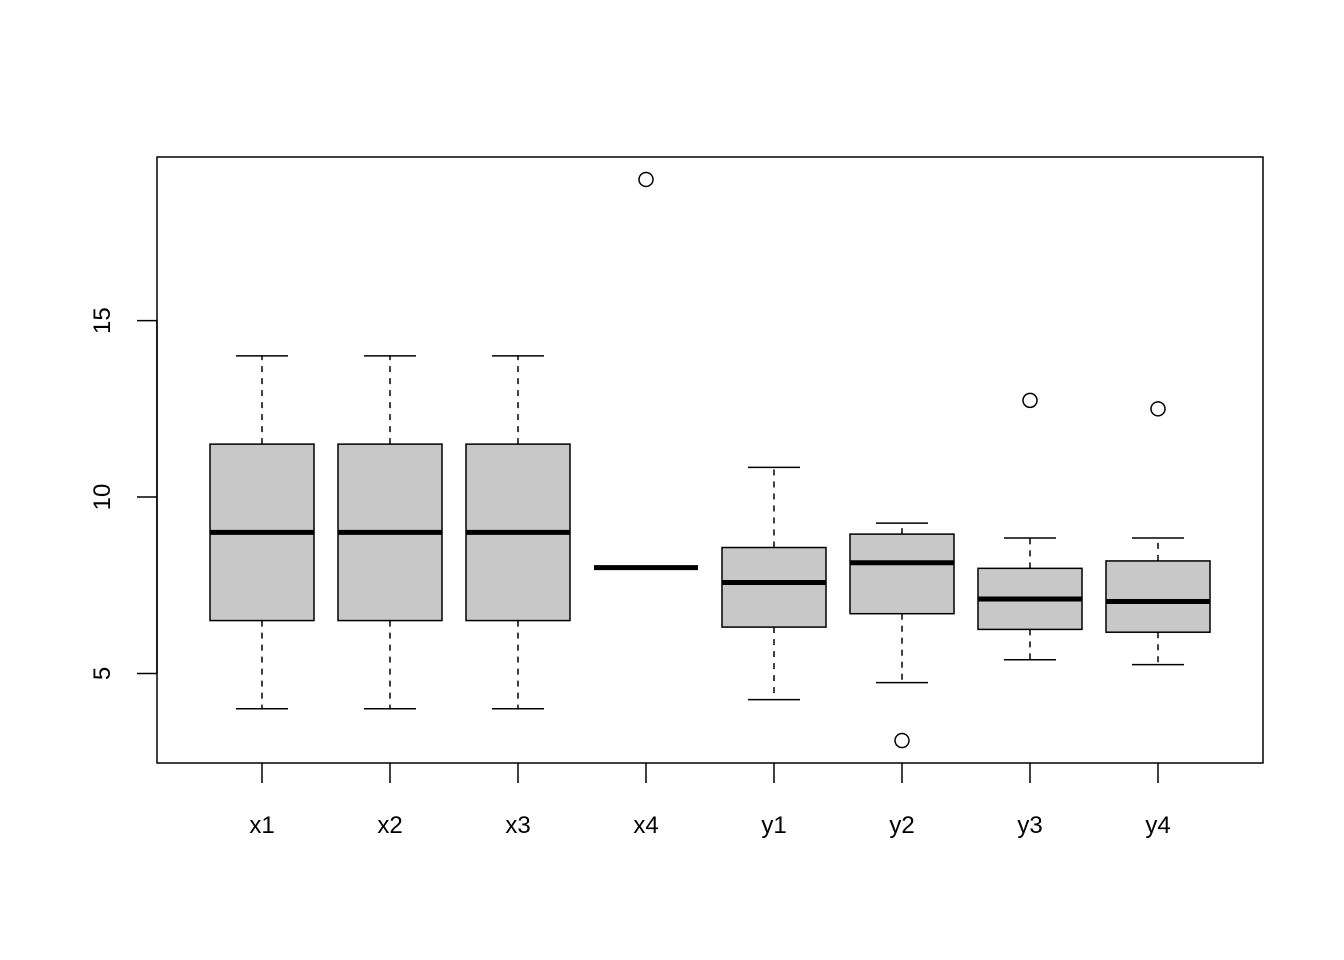  I want to click on x-tick-label: x1, so click(261, 825).